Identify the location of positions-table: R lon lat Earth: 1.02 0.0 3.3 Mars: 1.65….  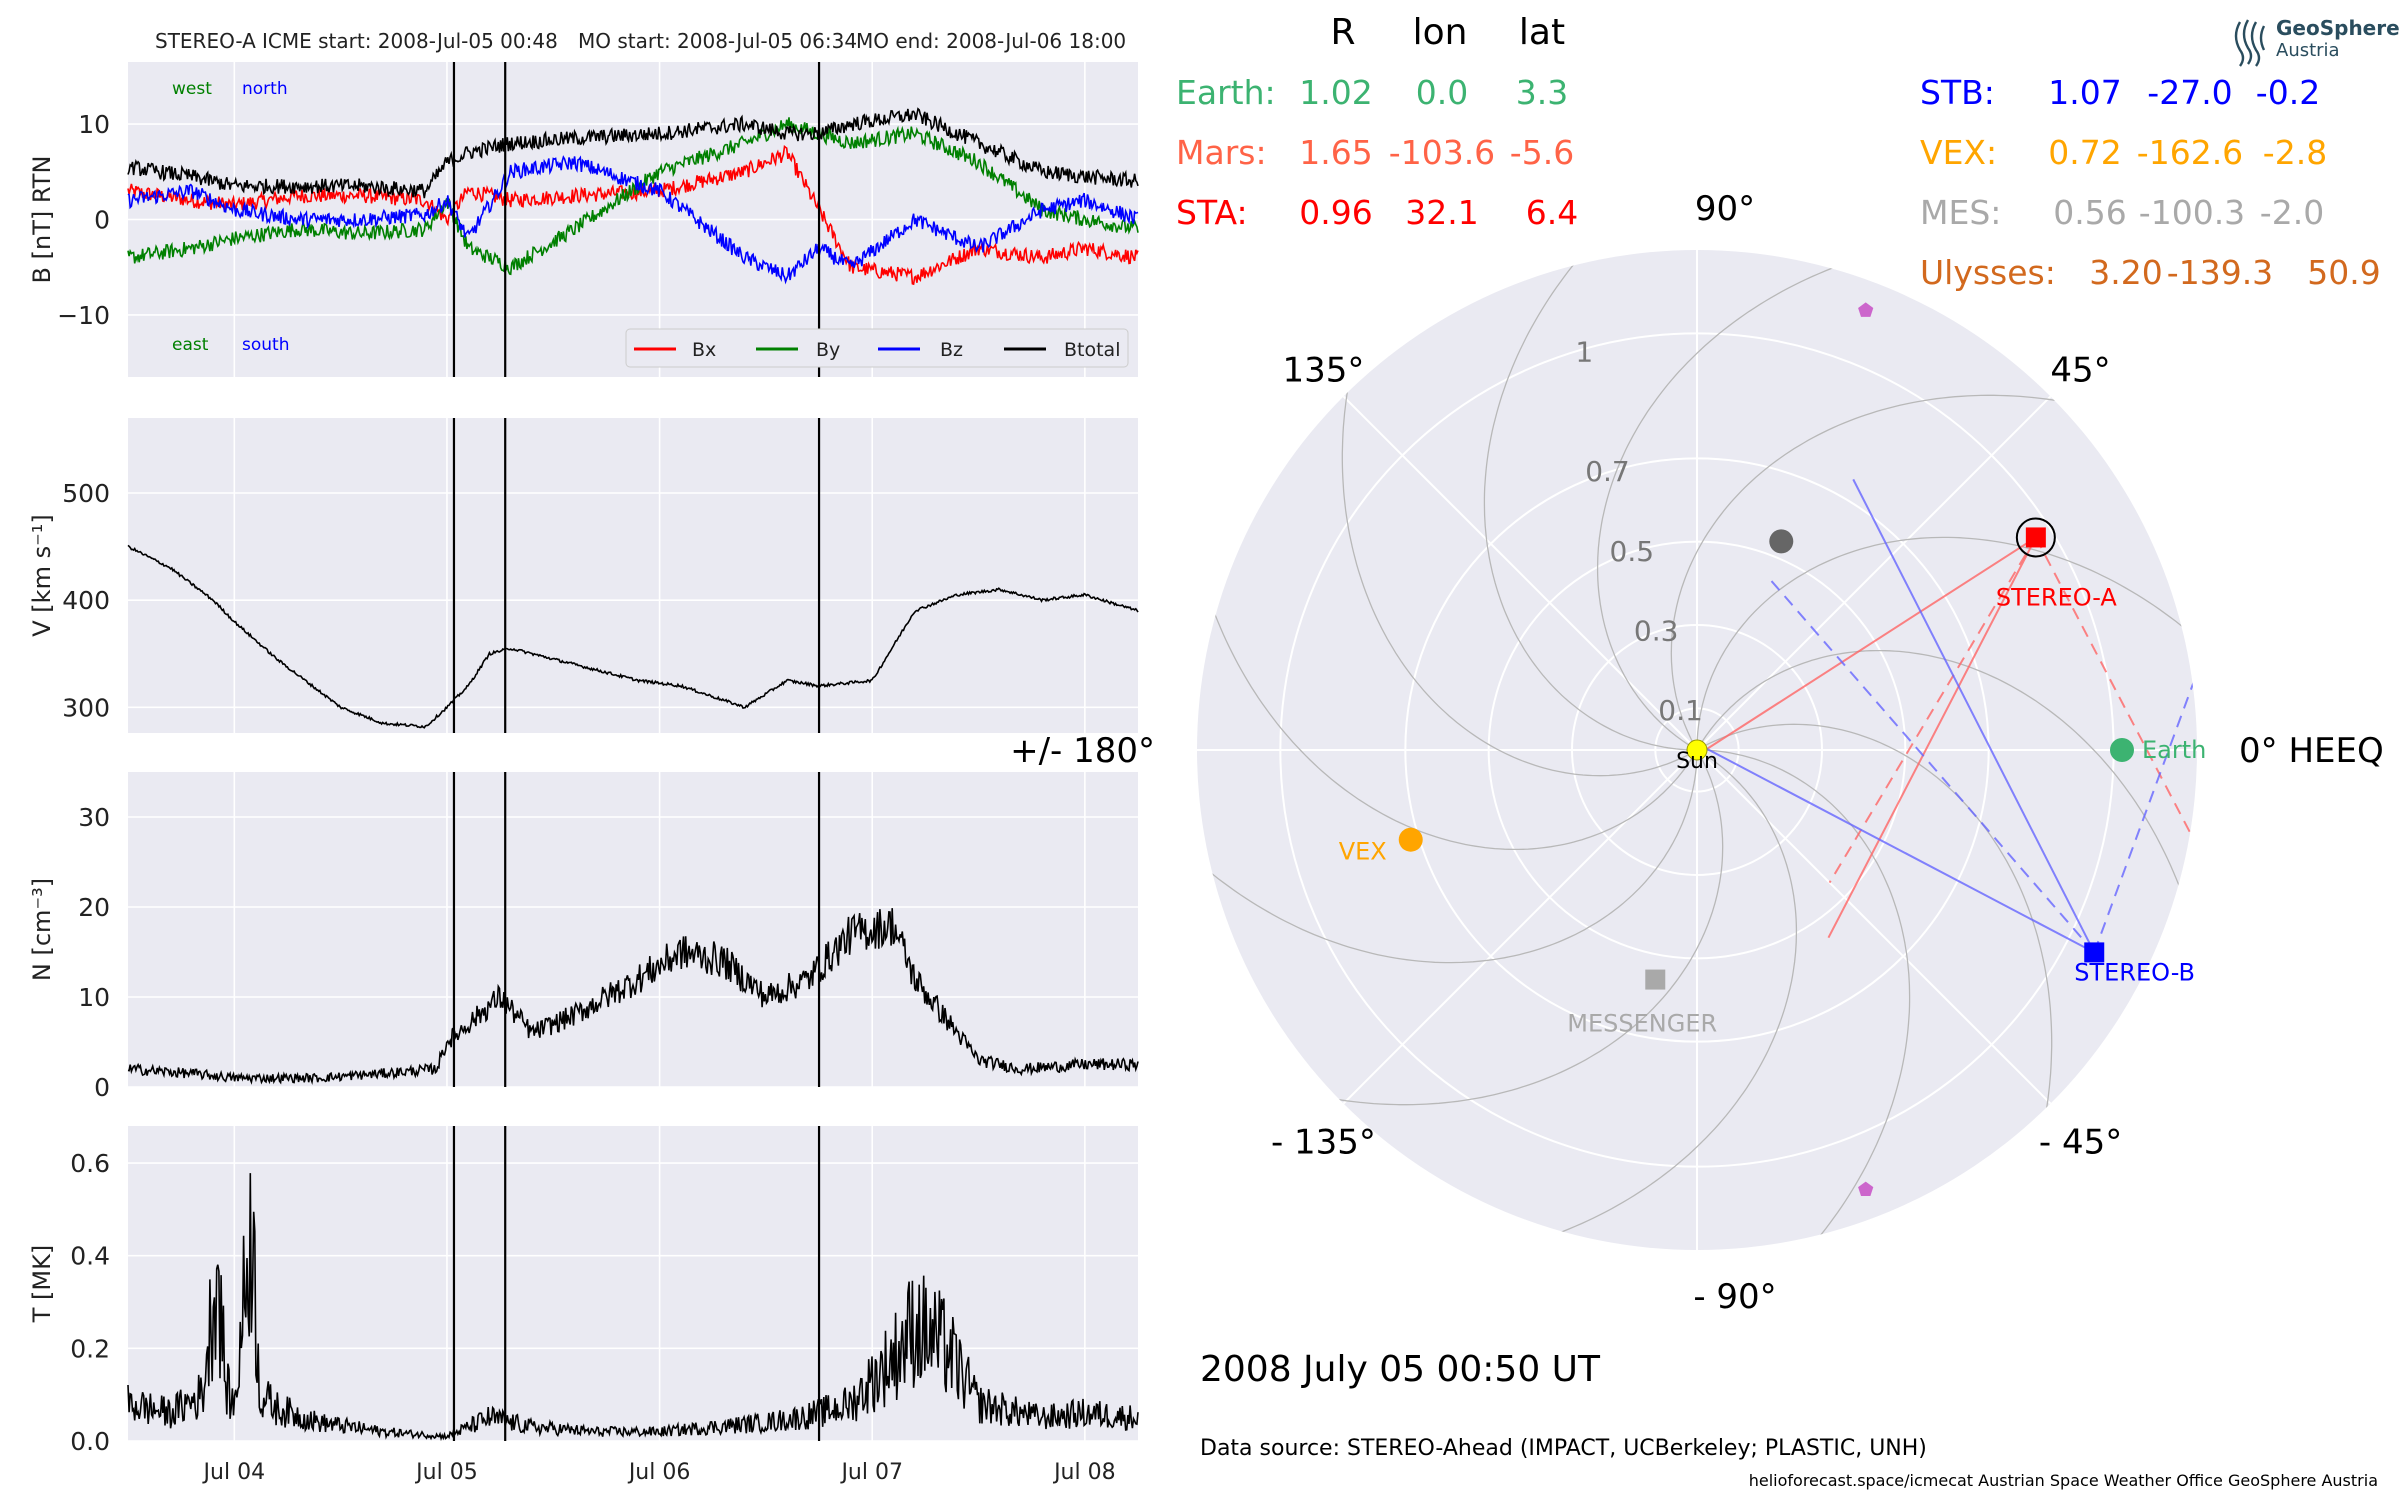
(1778, 152).